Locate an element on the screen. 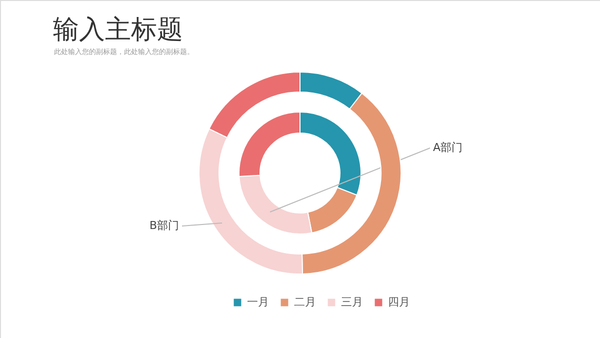 This screenshot has height=338, width=600. slice-label: B部门 is located at coordinates (164, 225).